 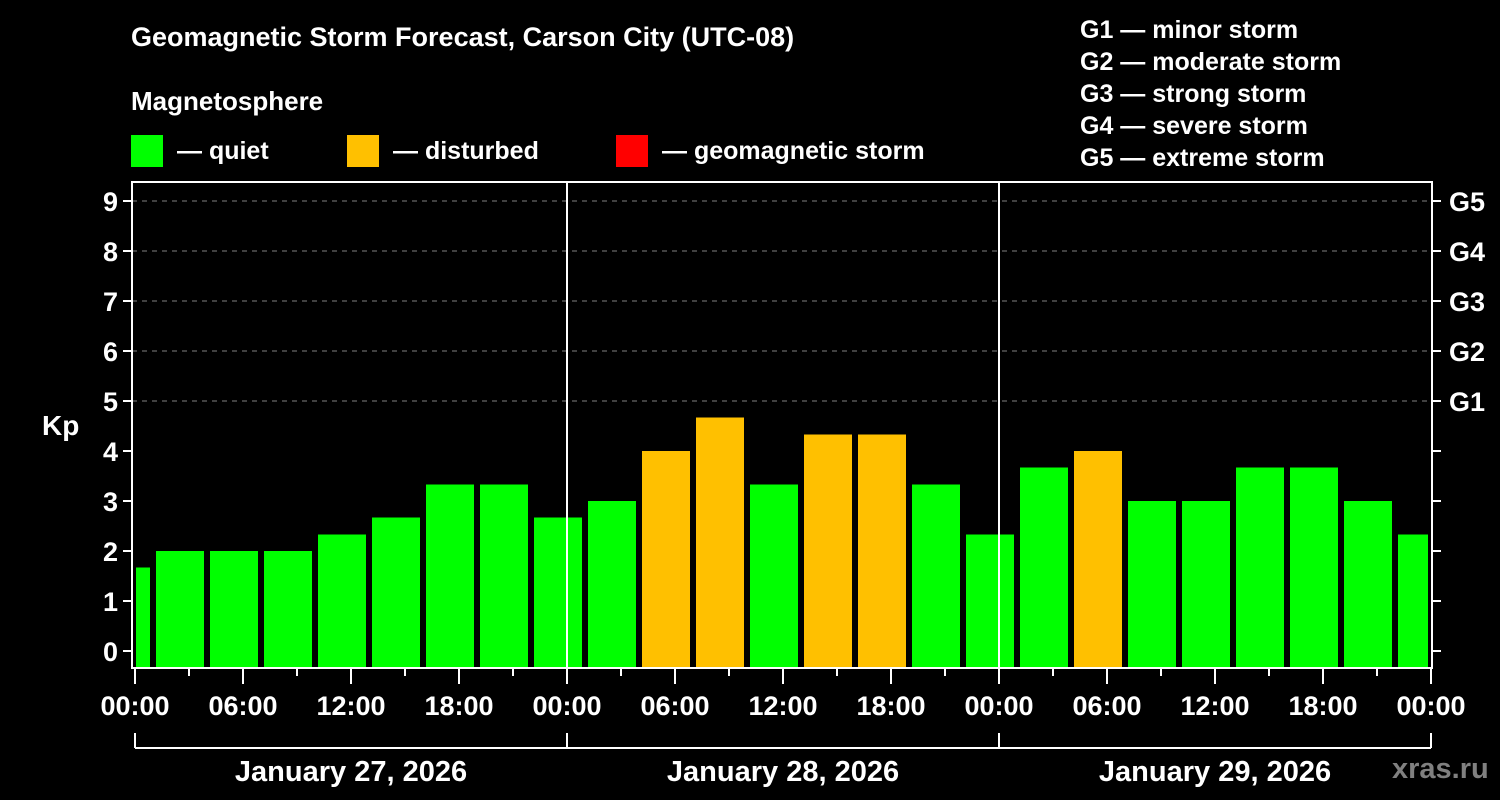 I want to click on legend-quiet: — quiet, so click(x=200, y=151).